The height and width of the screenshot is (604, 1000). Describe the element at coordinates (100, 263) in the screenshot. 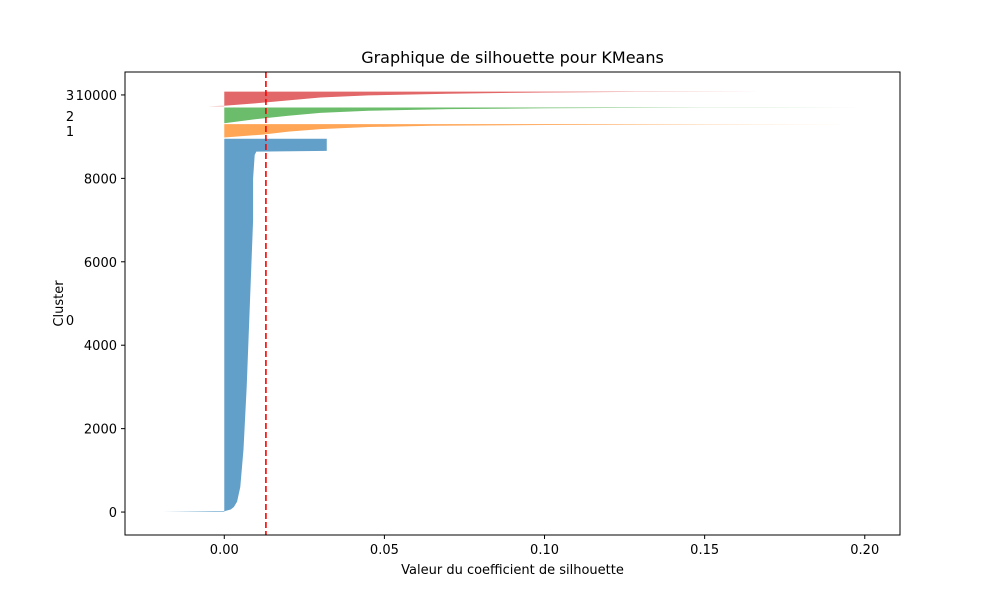

I see `y-tick-label: 6000` at that location.